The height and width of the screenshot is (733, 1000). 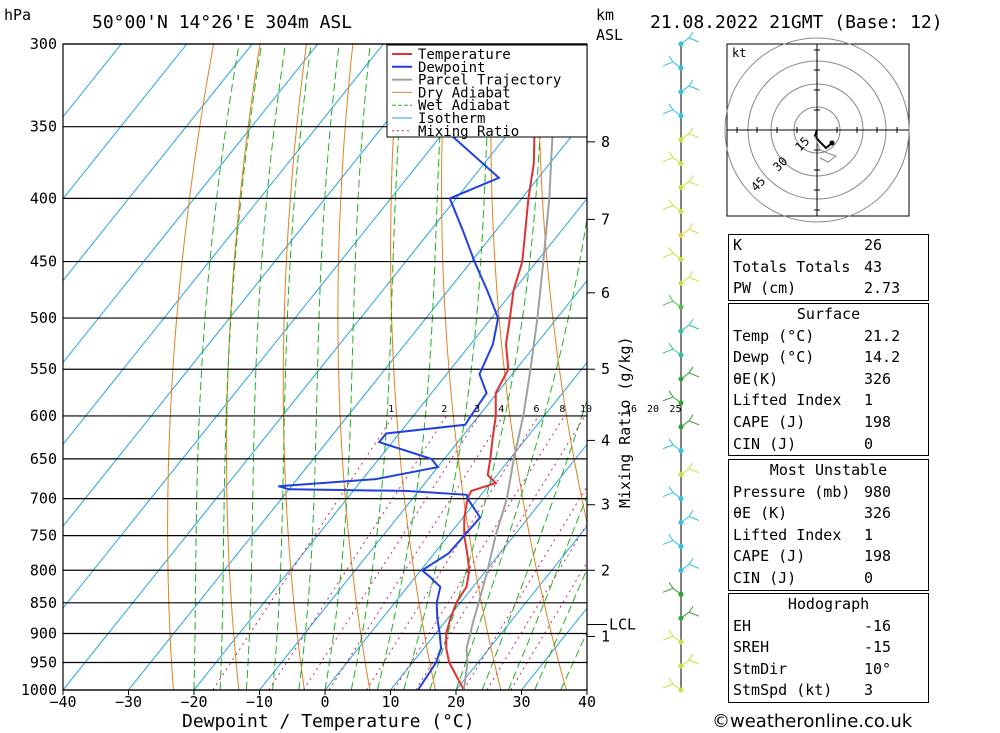 What do you see at coordinates (43, 499) in the screenshot?
I see `pressure-tick-label: 700` at bounding box center [43, 499].